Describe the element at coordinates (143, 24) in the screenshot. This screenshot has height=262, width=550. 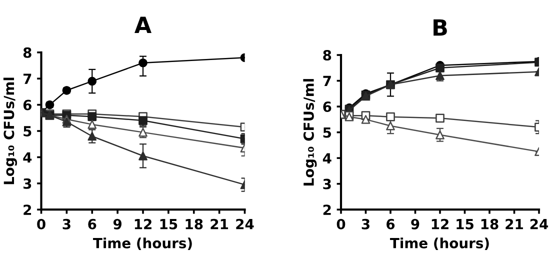
I see `chart-title: A` at that location.